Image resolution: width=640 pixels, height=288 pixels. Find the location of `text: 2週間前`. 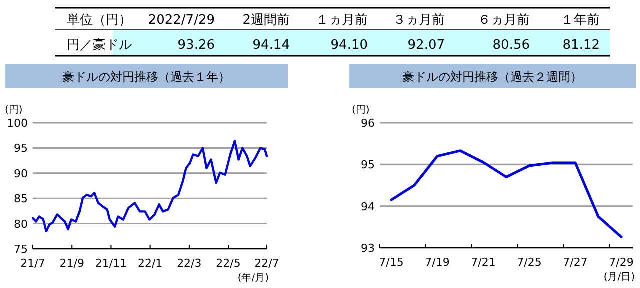

text: 2週間前 is located at coordinates (266, 20).